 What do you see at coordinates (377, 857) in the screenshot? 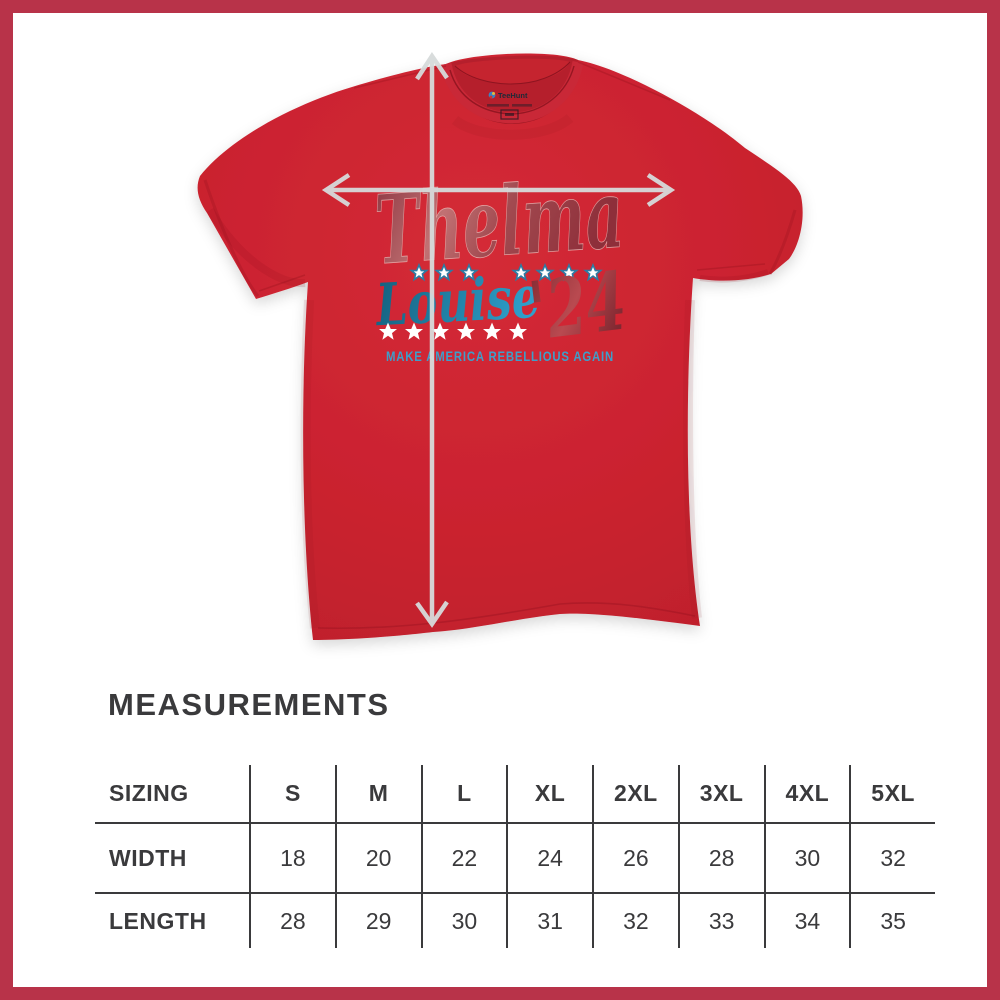
I see `table-cell: 20` at bounding box center [377, 857].